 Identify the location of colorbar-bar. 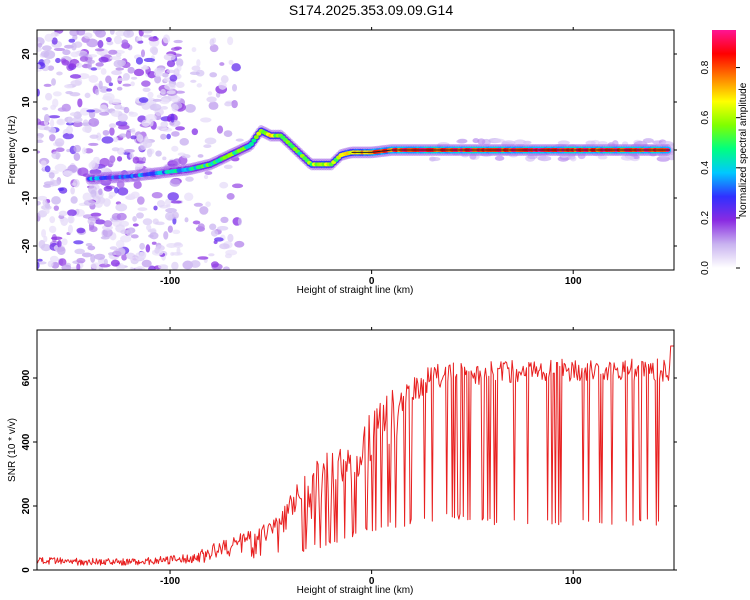
(724, 149).